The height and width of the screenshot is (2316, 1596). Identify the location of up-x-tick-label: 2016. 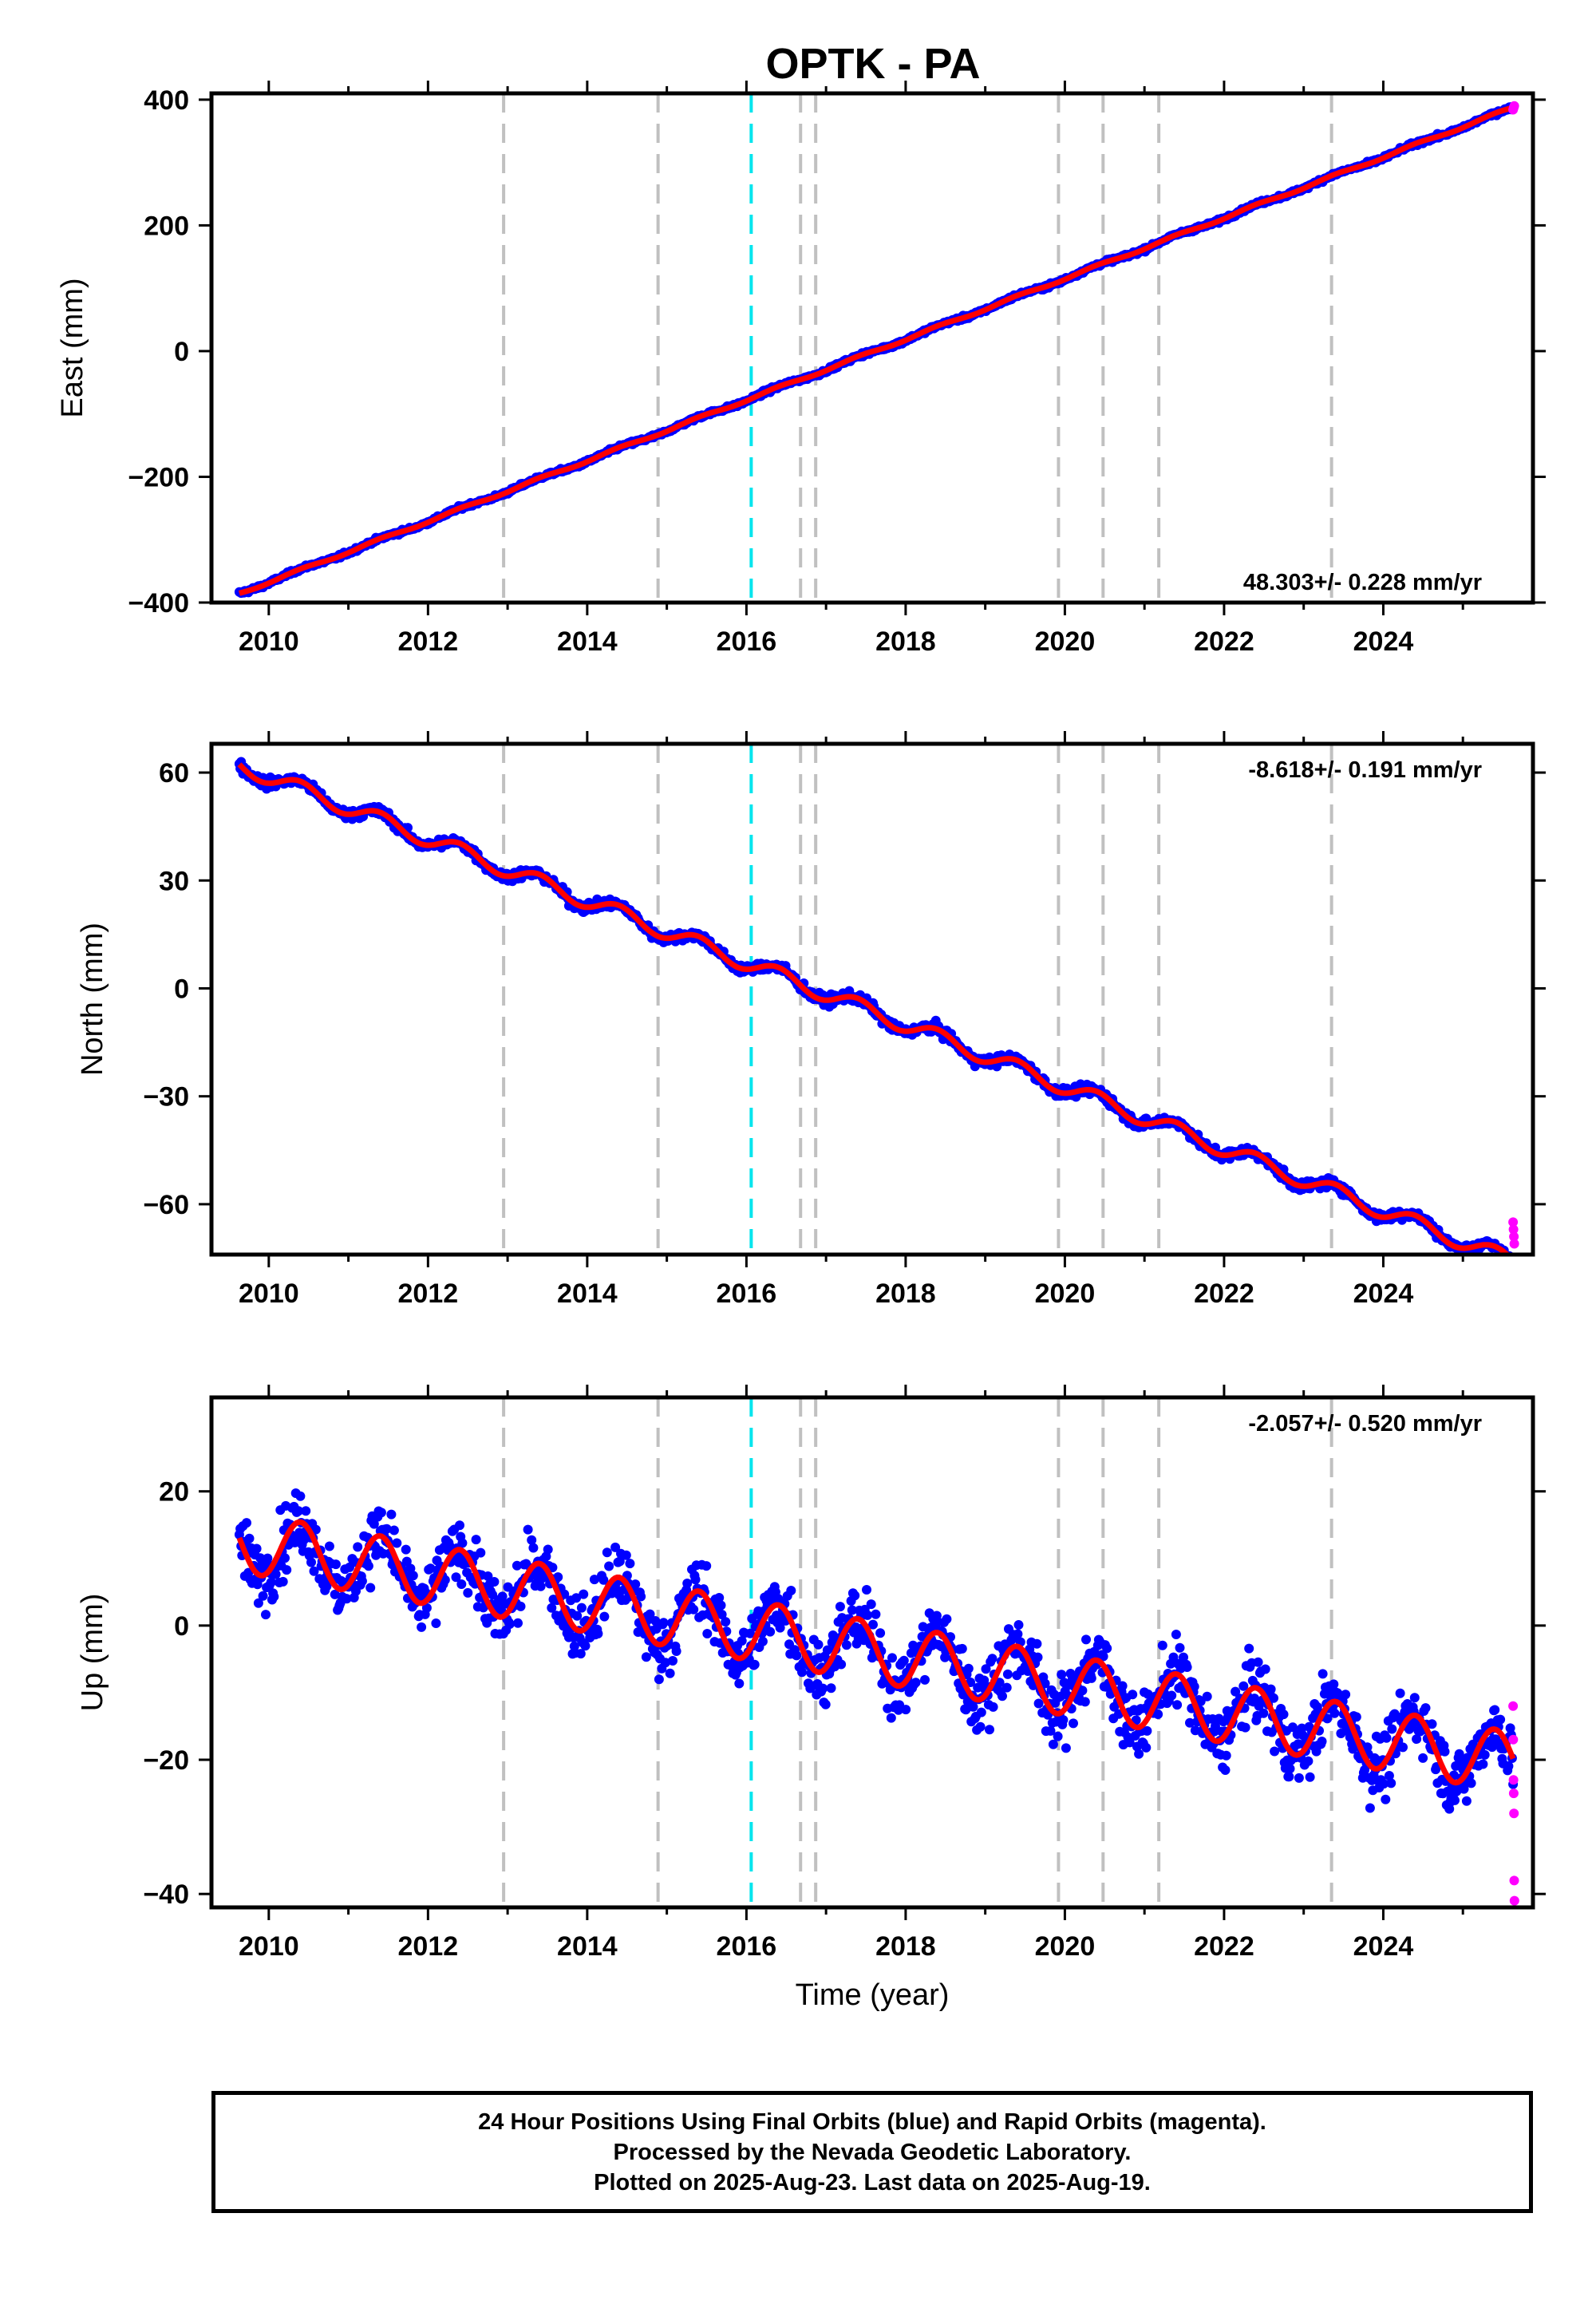
(747, 1947).